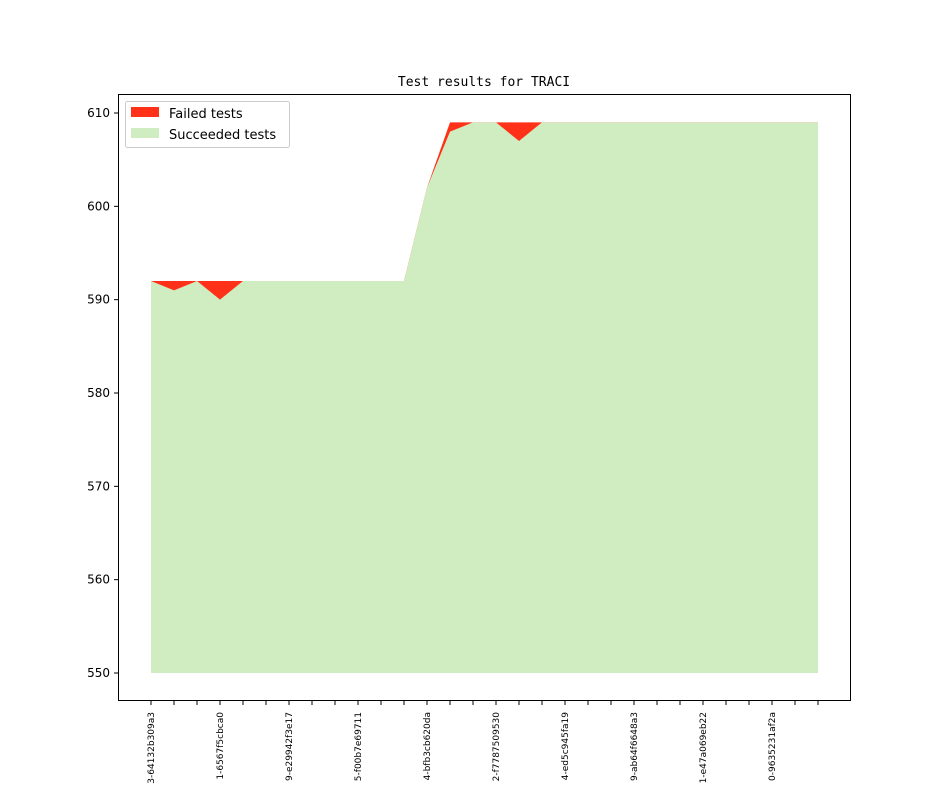 This screenshot has width=944, height=787. Describe the element at coordinates (98, 206) in the screenshot. I see `y-tick-label: 600` at that location.